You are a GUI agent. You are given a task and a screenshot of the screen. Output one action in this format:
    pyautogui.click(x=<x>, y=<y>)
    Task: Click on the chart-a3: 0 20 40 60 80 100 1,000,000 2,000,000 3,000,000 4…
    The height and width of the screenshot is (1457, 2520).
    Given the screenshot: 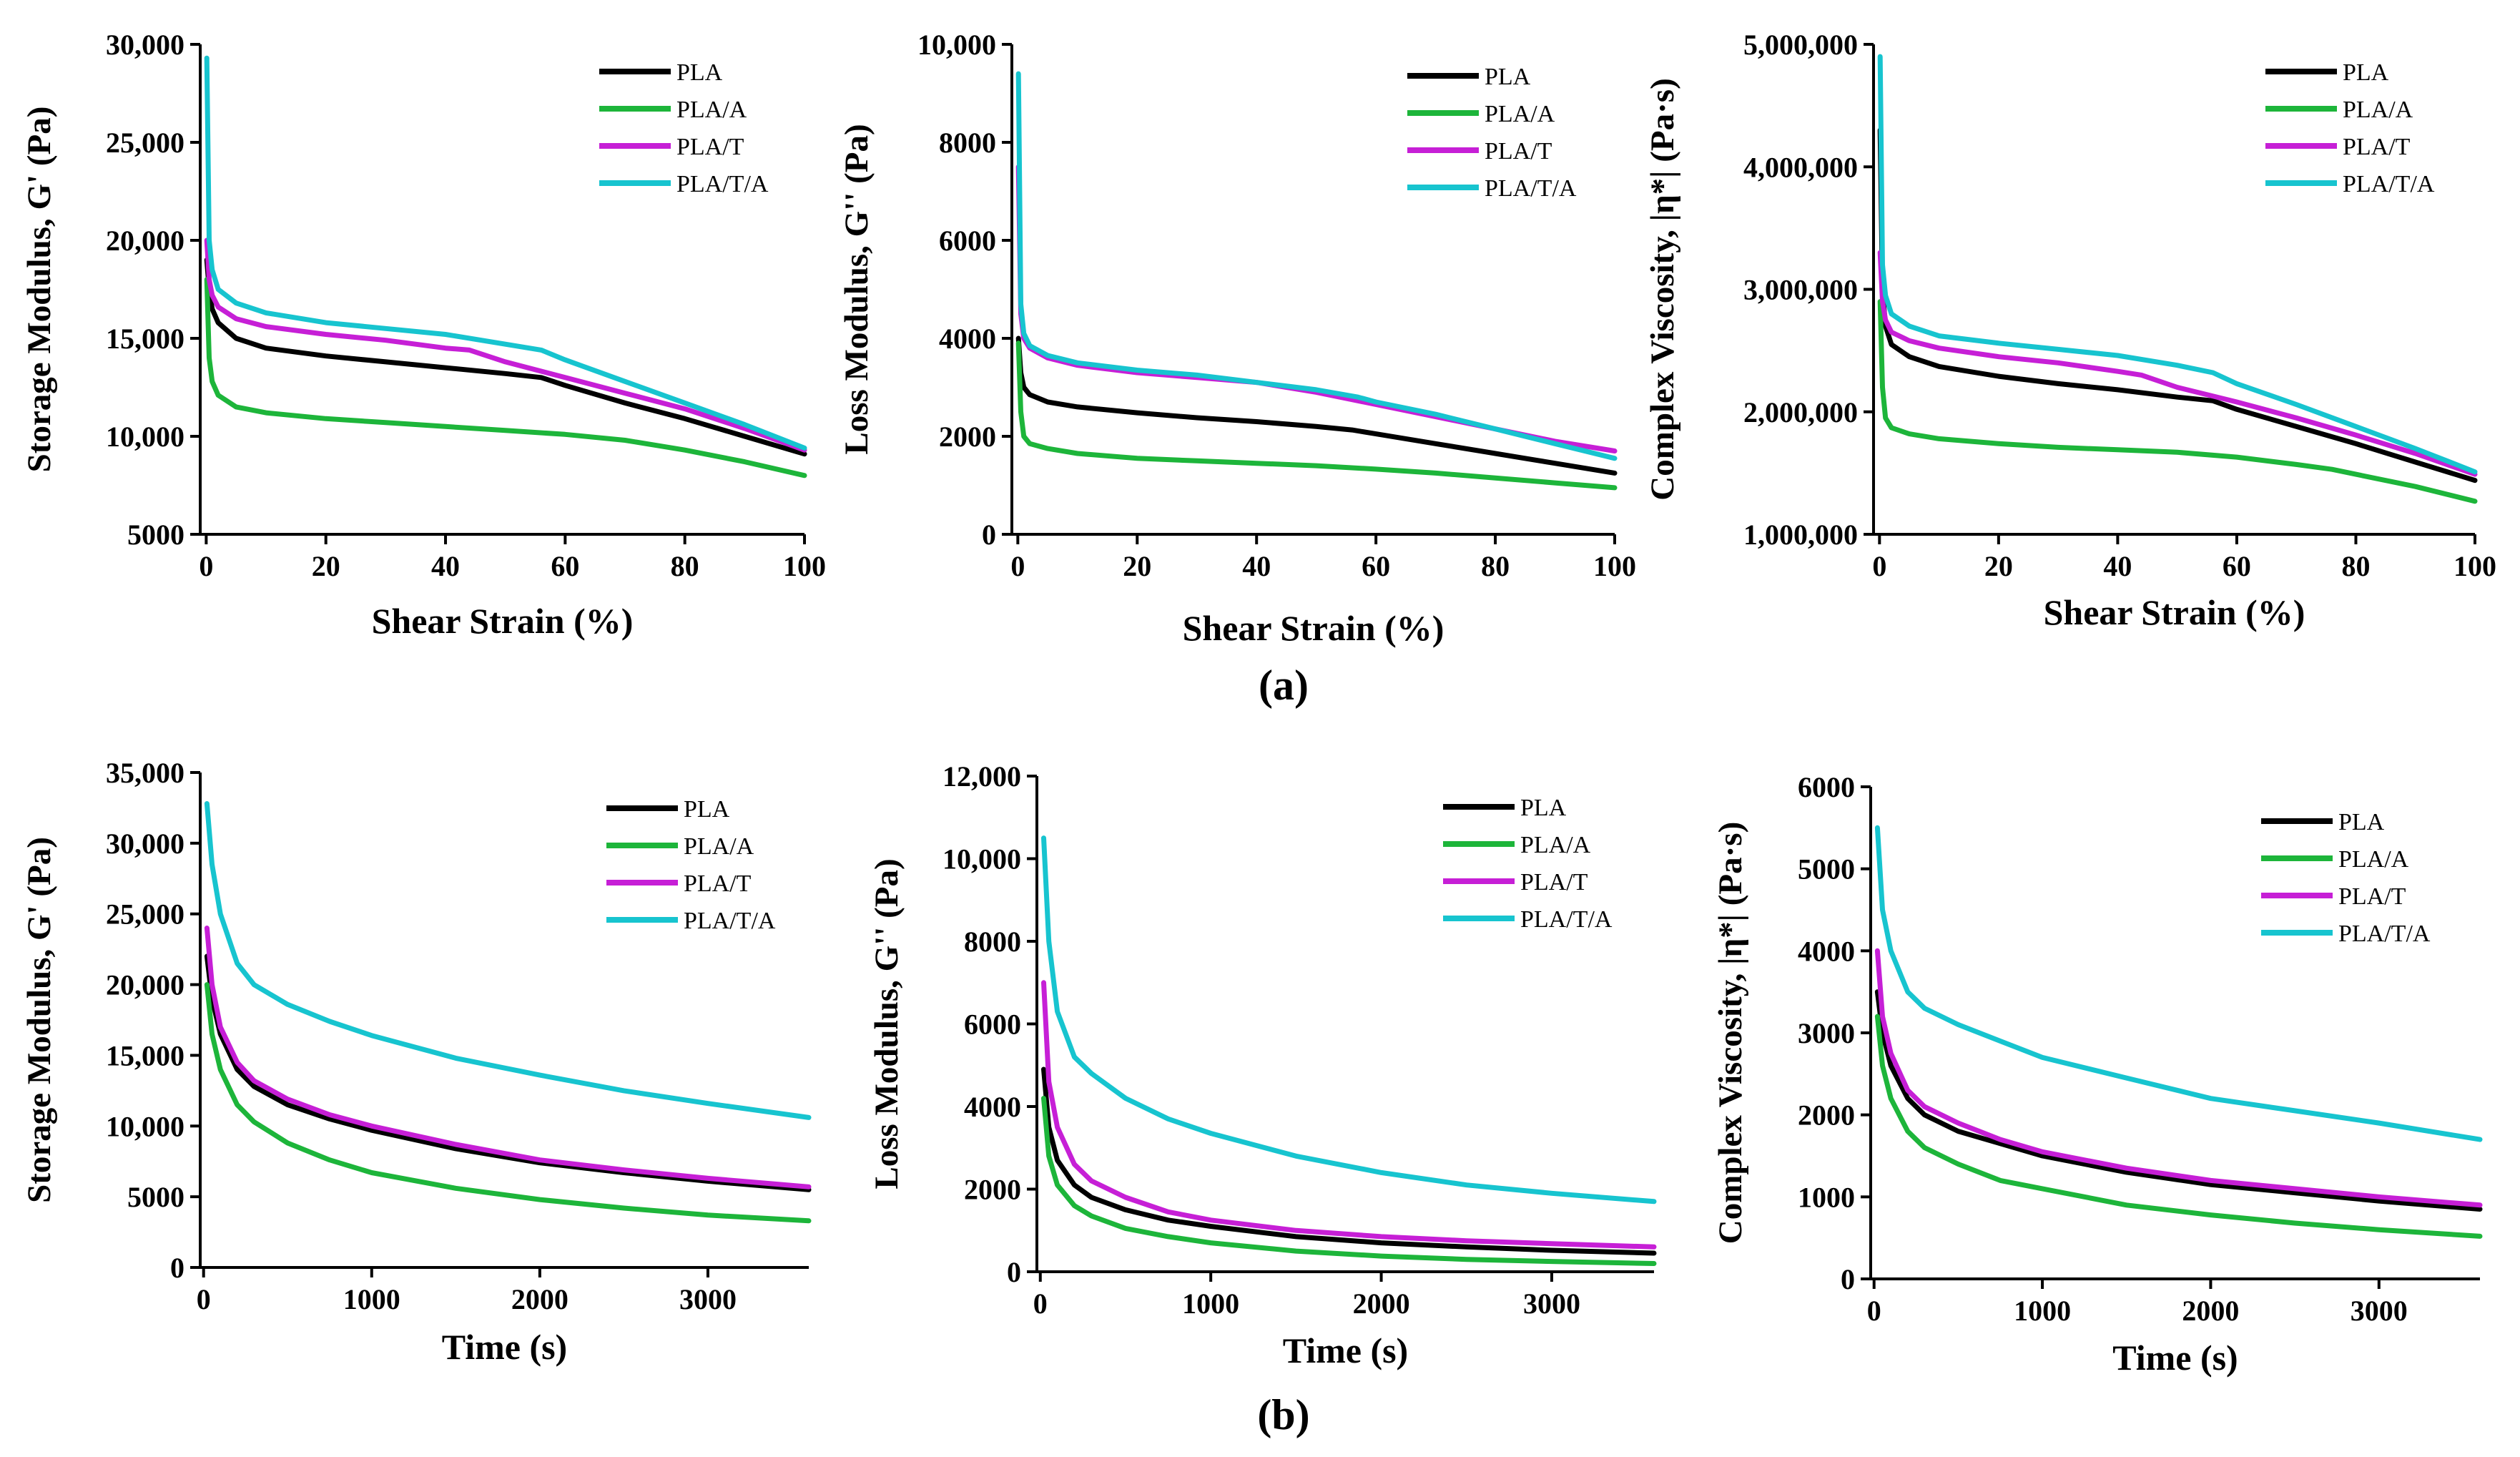 What is the action you would take?
    pyautogui.click(x=2070, y=330)
    